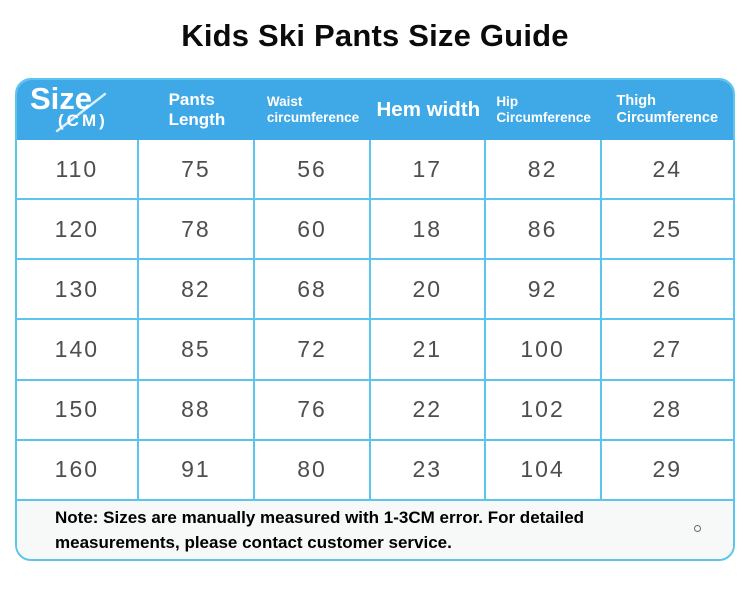 This screenshot has height=598, width=750. I want to click on table-cell: 92, so click(543, 290).